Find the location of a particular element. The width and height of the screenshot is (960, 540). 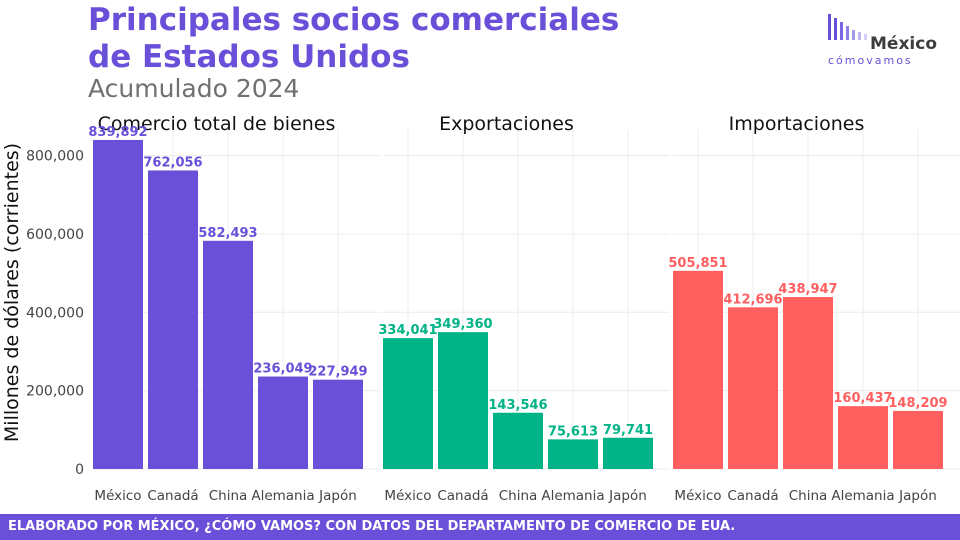

data-label: 839,892 is located at coordinates (117, 132).